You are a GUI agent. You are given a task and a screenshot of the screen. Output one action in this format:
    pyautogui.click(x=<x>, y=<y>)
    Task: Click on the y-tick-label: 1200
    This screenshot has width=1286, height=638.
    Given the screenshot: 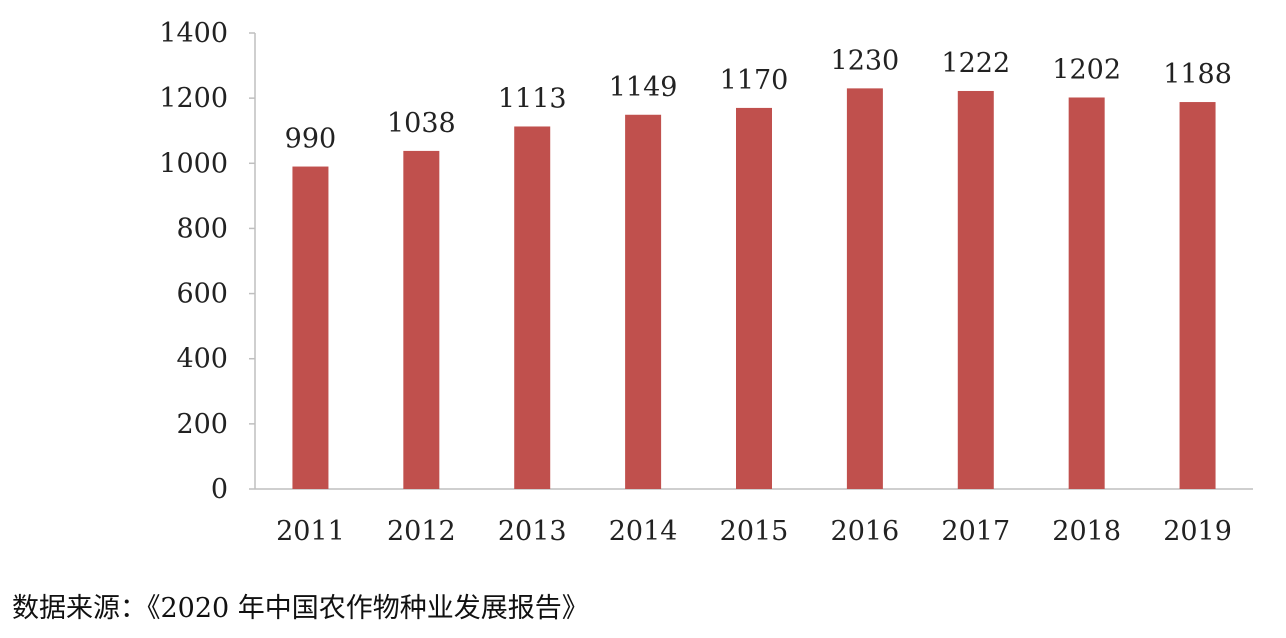 What is the action you would take?
    pyautogui.click(x=193, y=98)
    